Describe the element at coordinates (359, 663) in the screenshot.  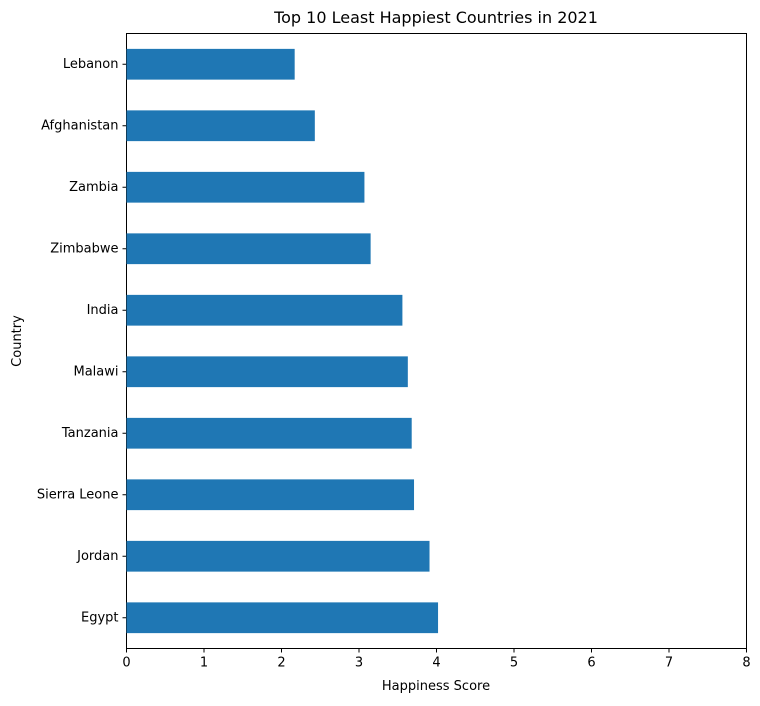
I see `x-tick-label: 3` at that location.